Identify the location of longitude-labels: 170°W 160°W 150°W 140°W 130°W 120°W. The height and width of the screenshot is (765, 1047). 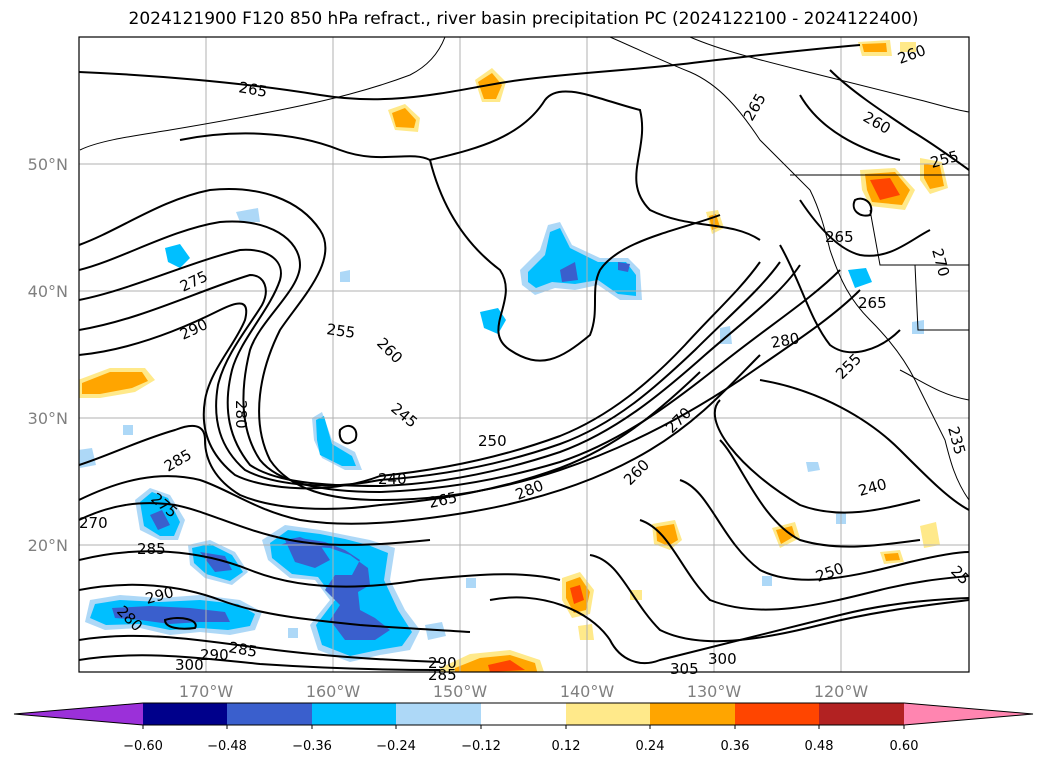
(524, 691).